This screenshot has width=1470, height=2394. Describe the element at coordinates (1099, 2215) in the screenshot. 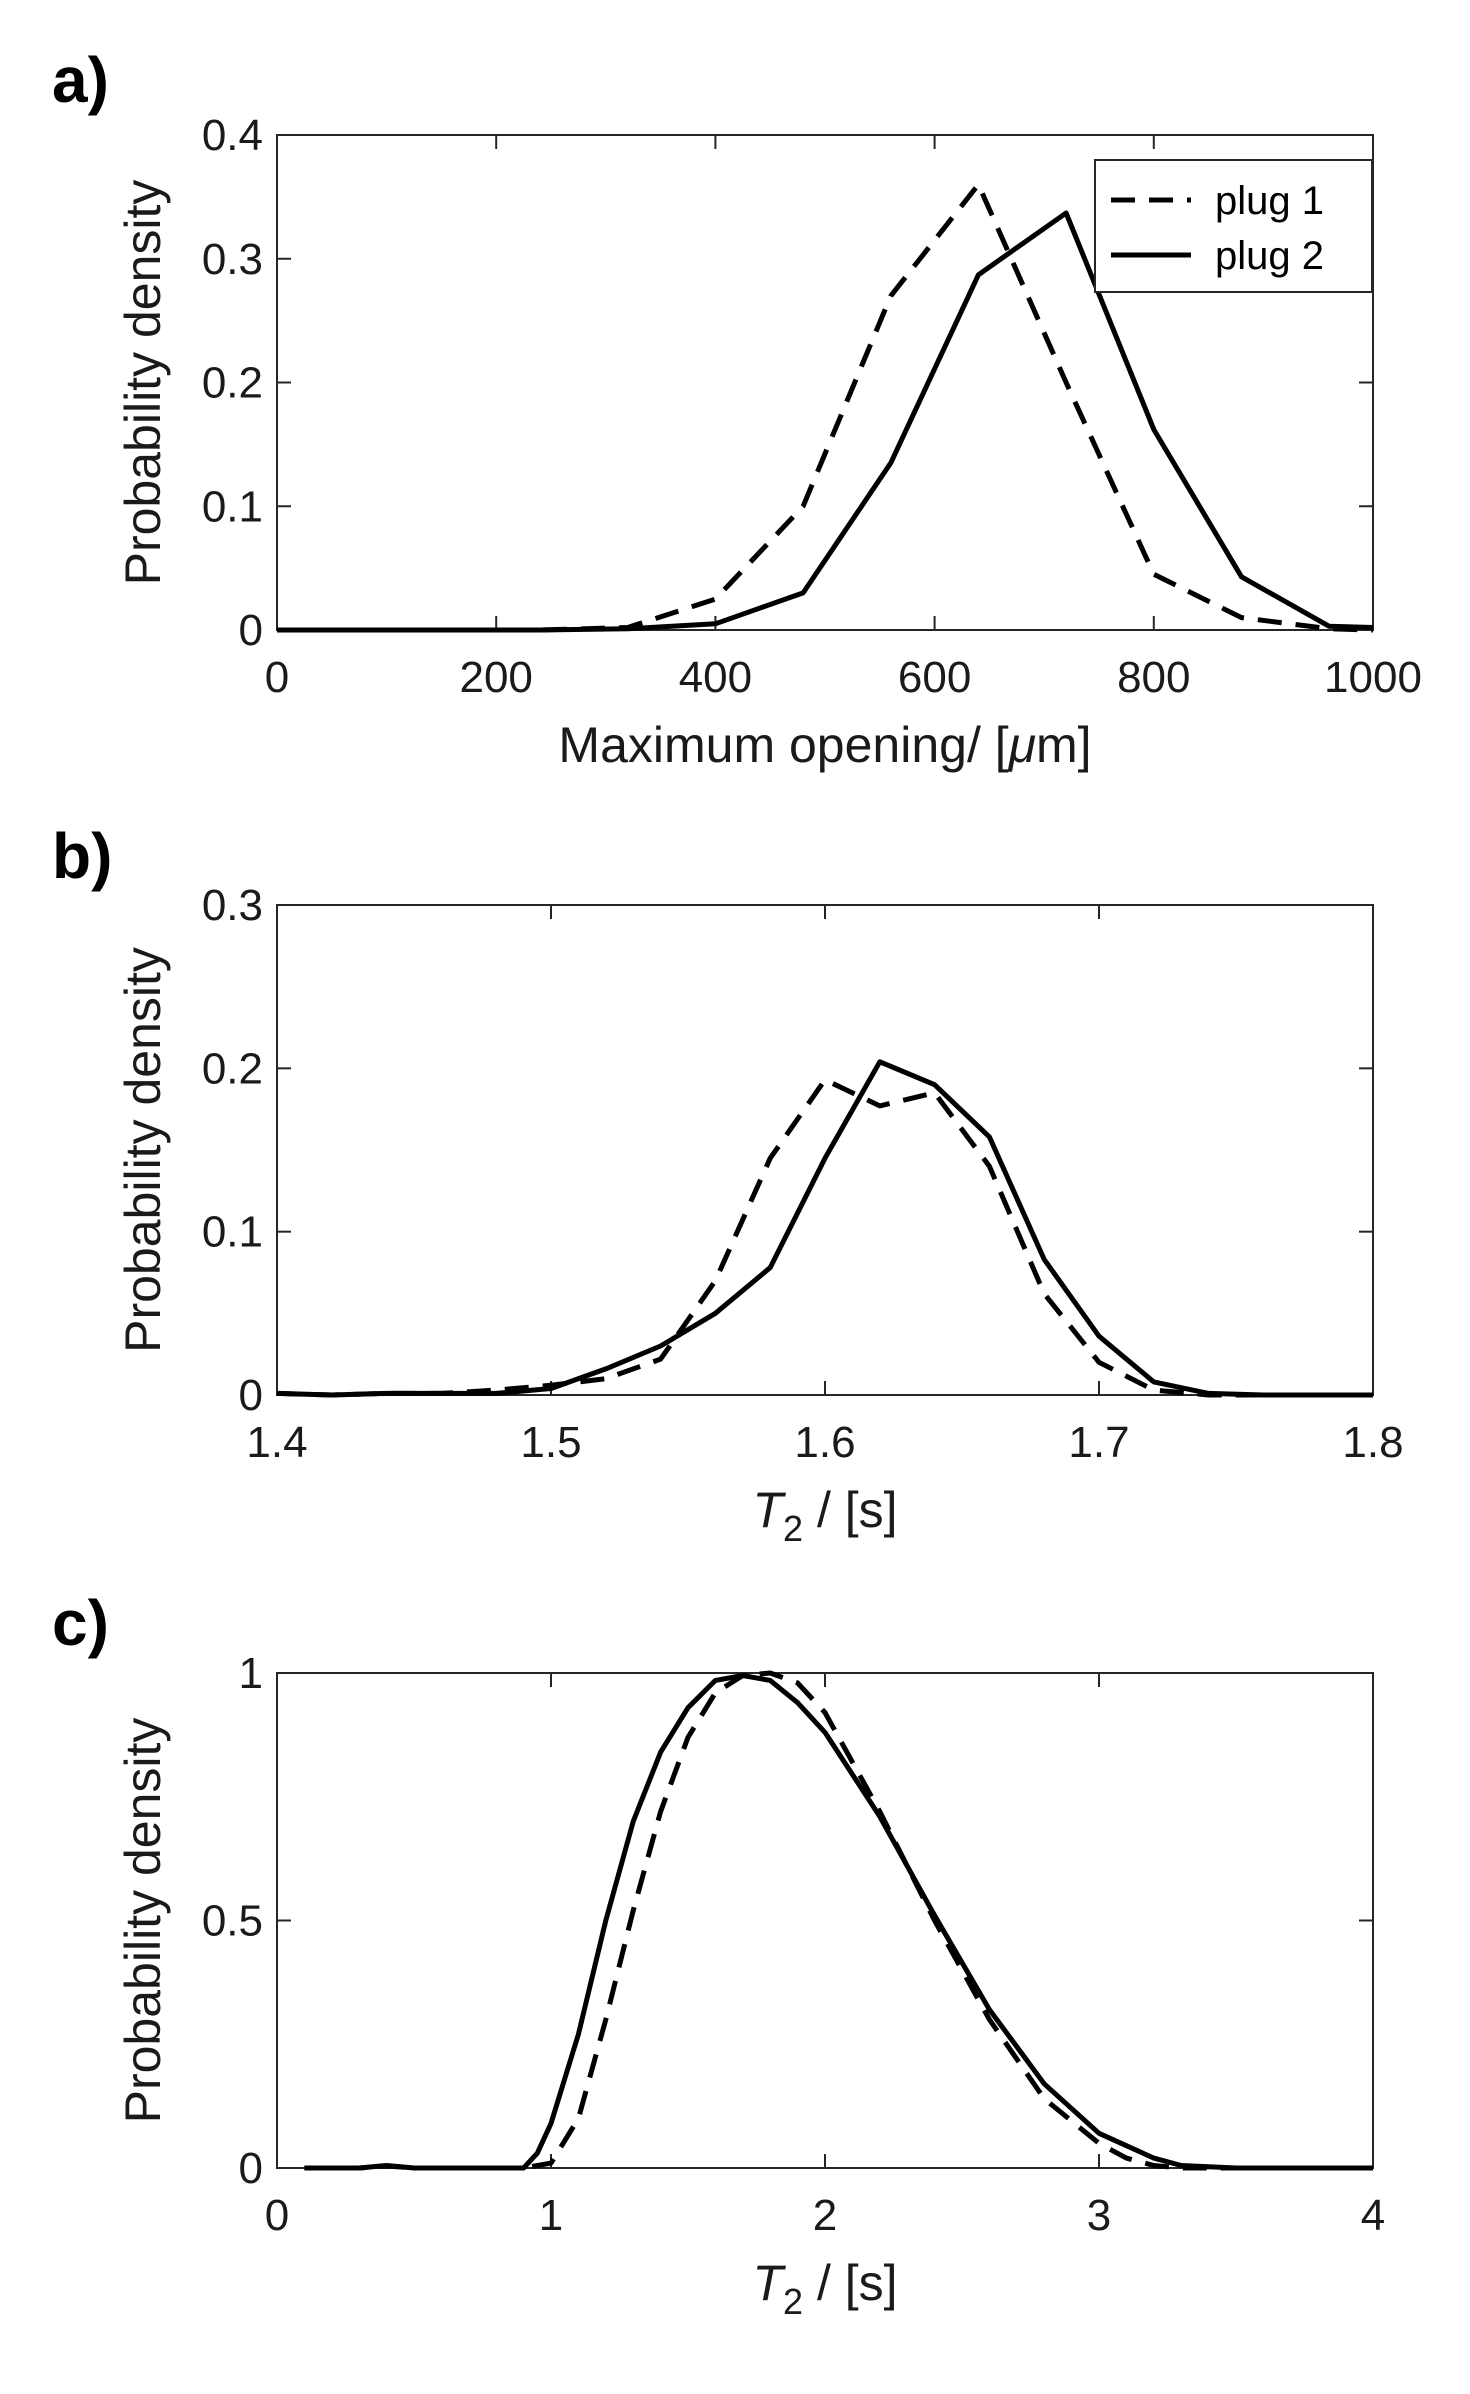

I see `x-tick-label: 3` at that location.